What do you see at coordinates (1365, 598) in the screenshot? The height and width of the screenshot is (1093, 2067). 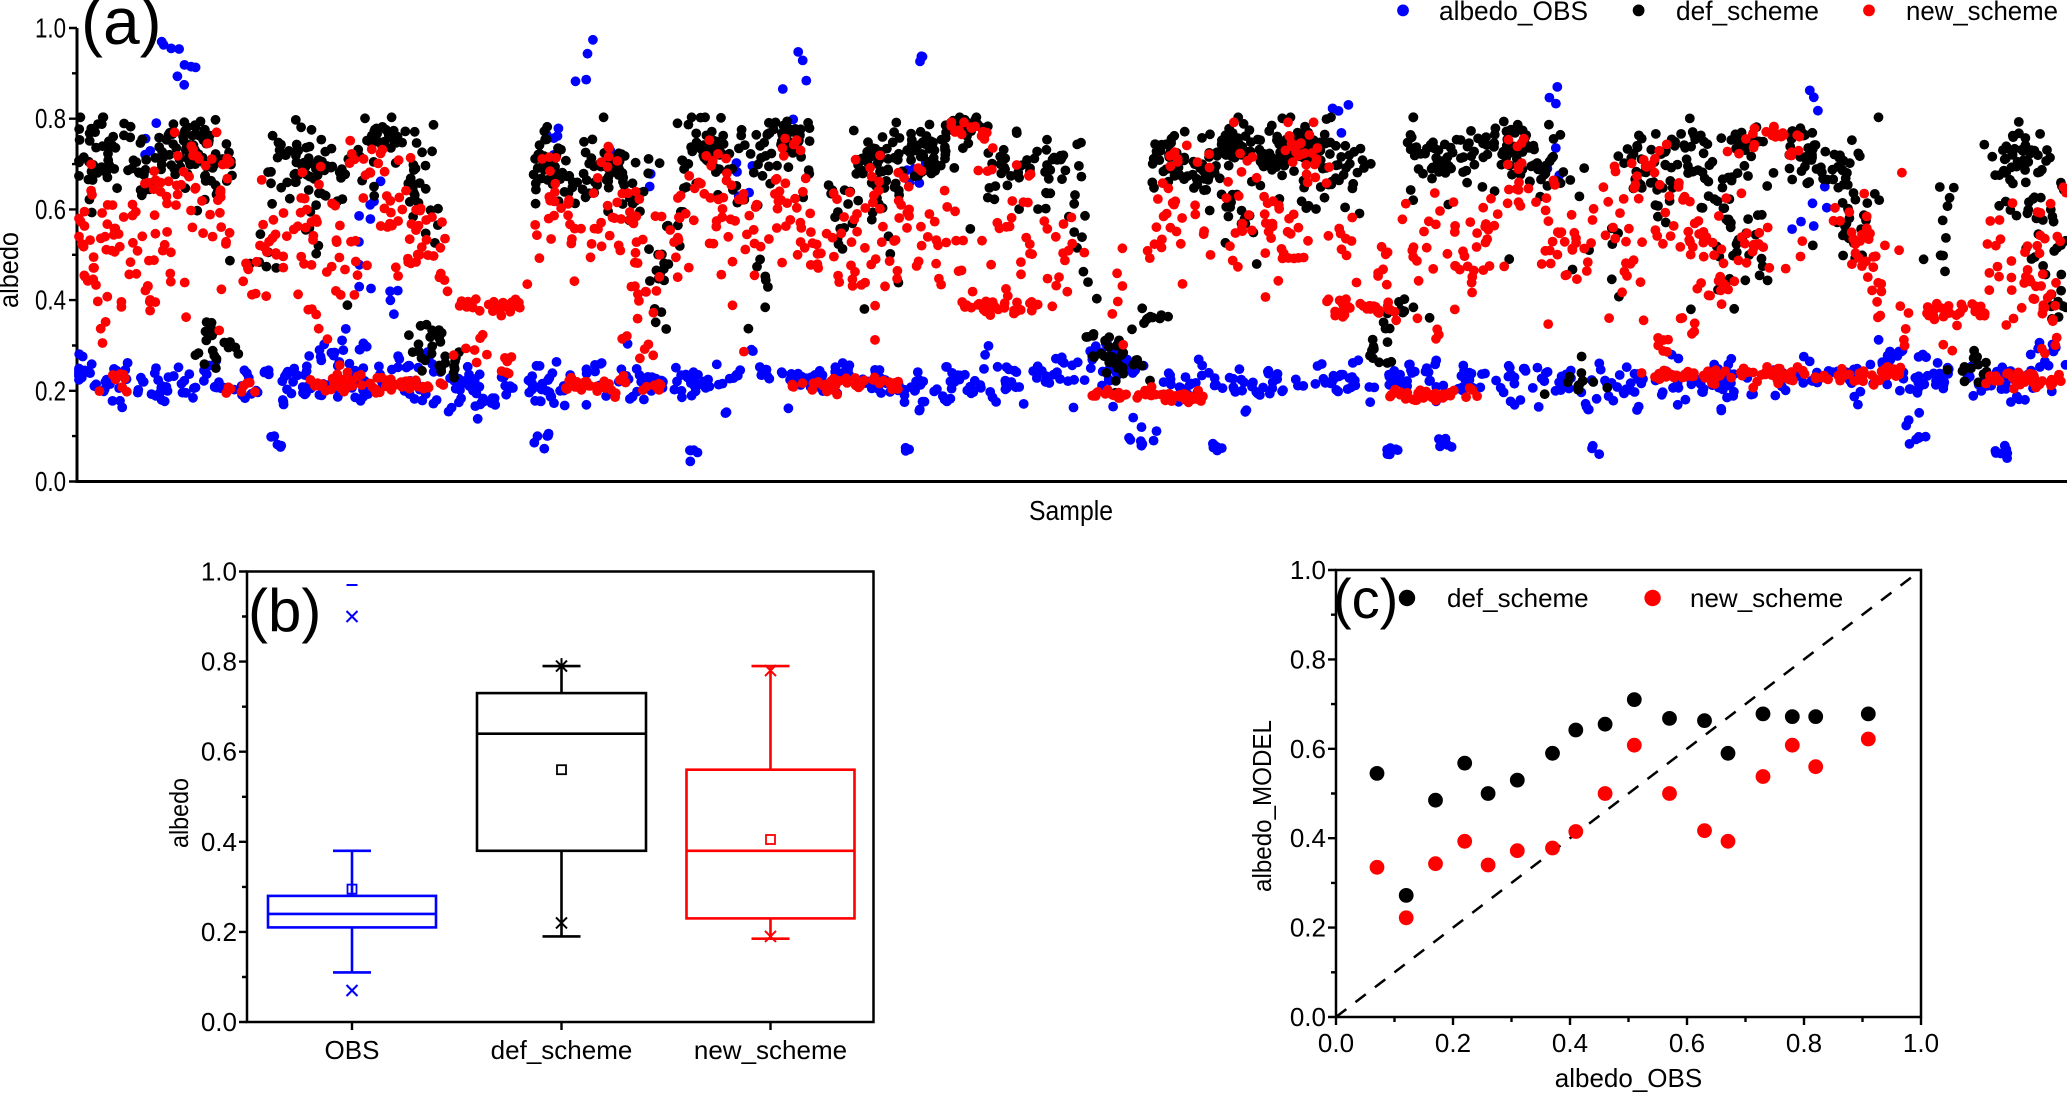 I see `svg-text: (c)` at bounding box center [1365, 598].